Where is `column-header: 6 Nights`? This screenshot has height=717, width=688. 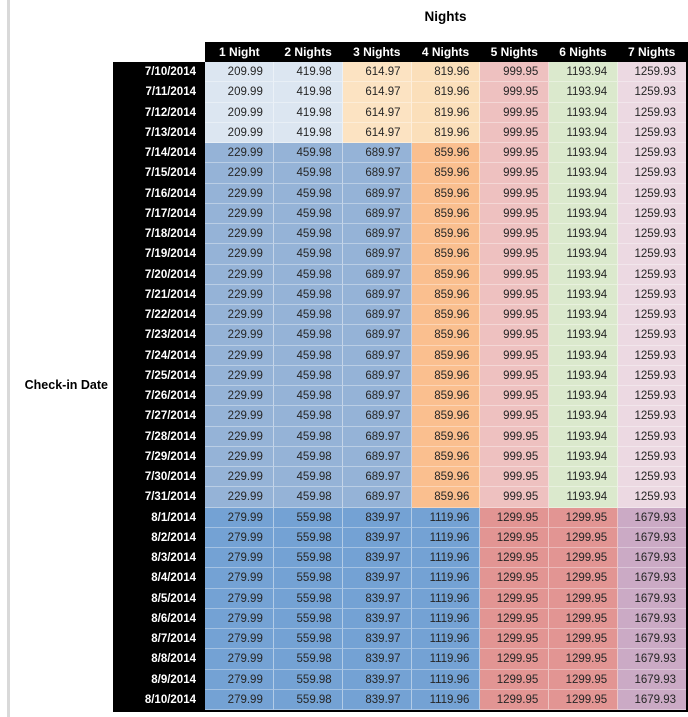
column-header: 6 Nights is located at coordinates (583, 52).